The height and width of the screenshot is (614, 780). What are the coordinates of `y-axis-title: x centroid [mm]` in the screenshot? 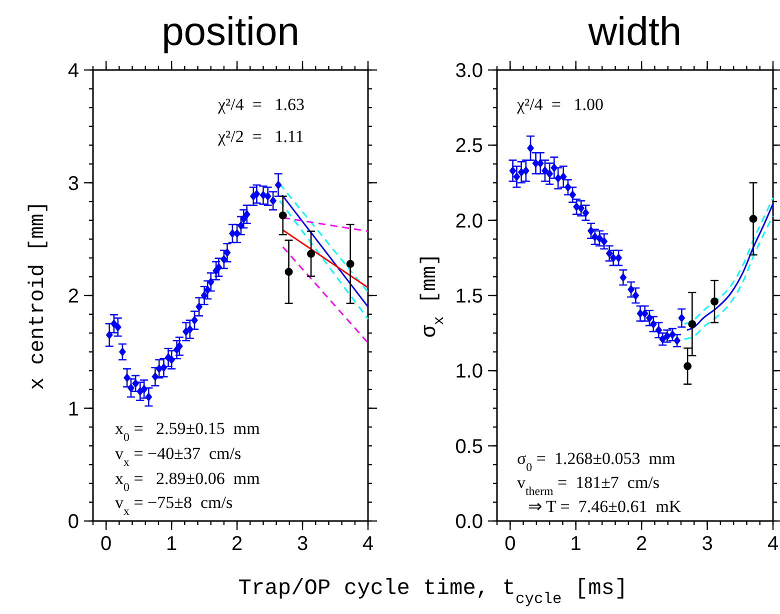 It's located at (38, 295).